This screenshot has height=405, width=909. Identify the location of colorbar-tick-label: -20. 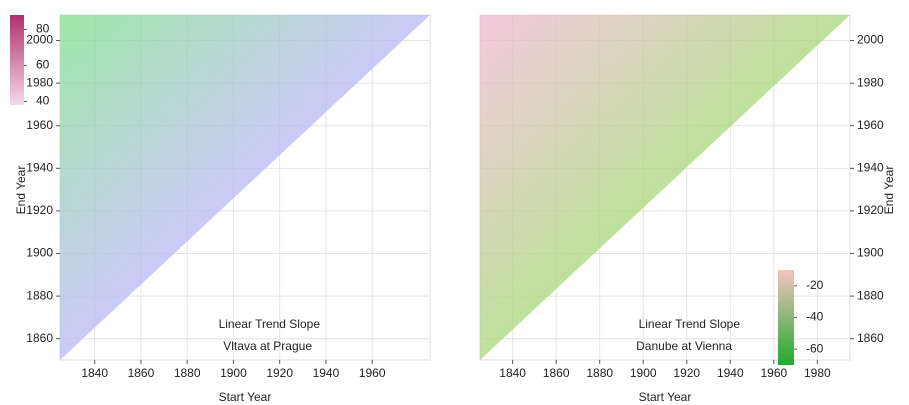
(815, 285).